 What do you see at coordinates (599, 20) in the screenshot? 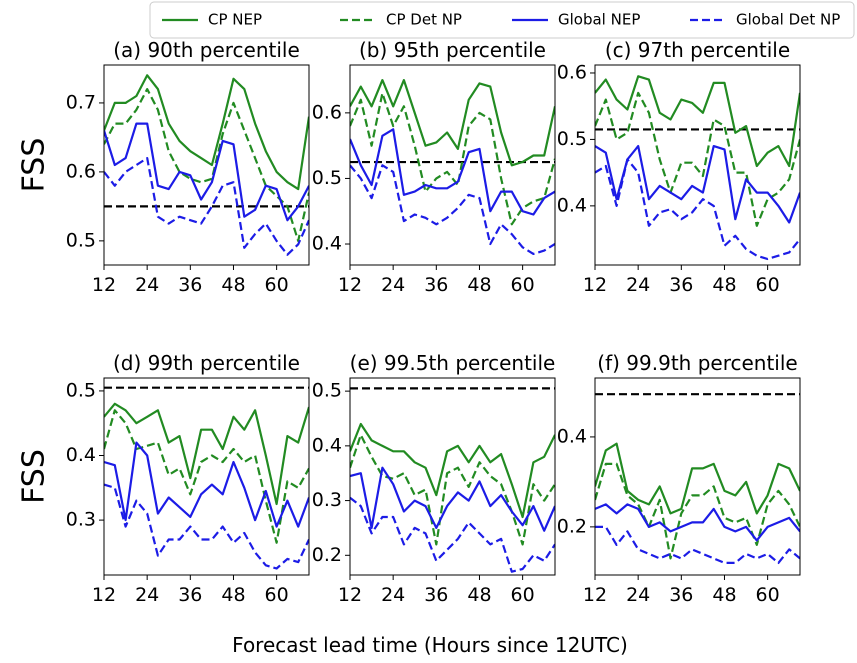
I see `legend-label: Global NEP` at bounding box center [599, 20].